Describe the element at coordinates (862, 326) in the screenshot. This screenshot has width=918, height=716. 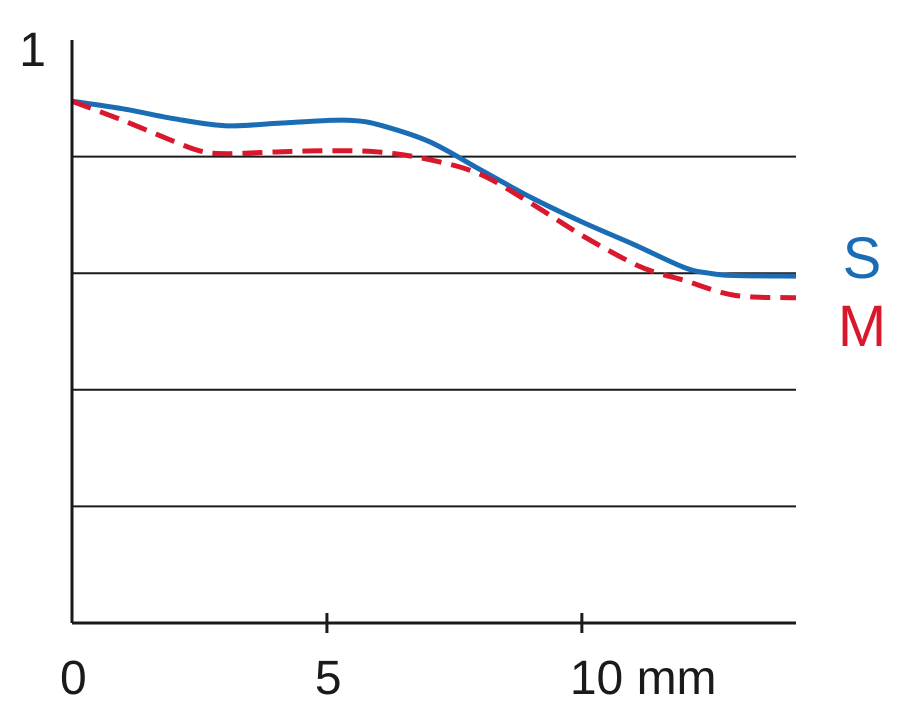
I see `legend-label-m: M` at that location.